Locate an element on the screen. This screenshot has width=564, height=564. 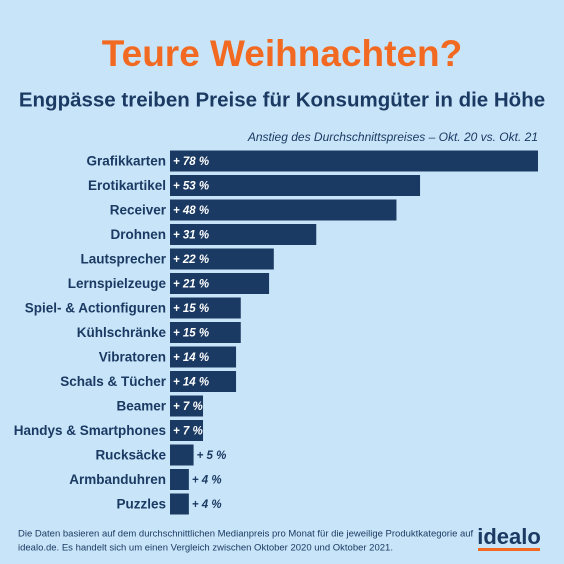
category-label: Rucksäcke is located at coordinates (130, 455).